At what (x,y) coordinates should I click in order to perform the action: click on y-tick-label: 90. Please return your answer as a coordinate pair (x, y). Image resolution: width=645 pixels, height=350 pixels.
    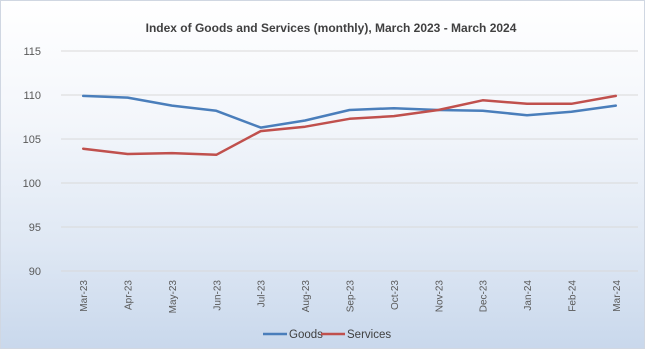
    Looking at the image, I should click on (35, 272).